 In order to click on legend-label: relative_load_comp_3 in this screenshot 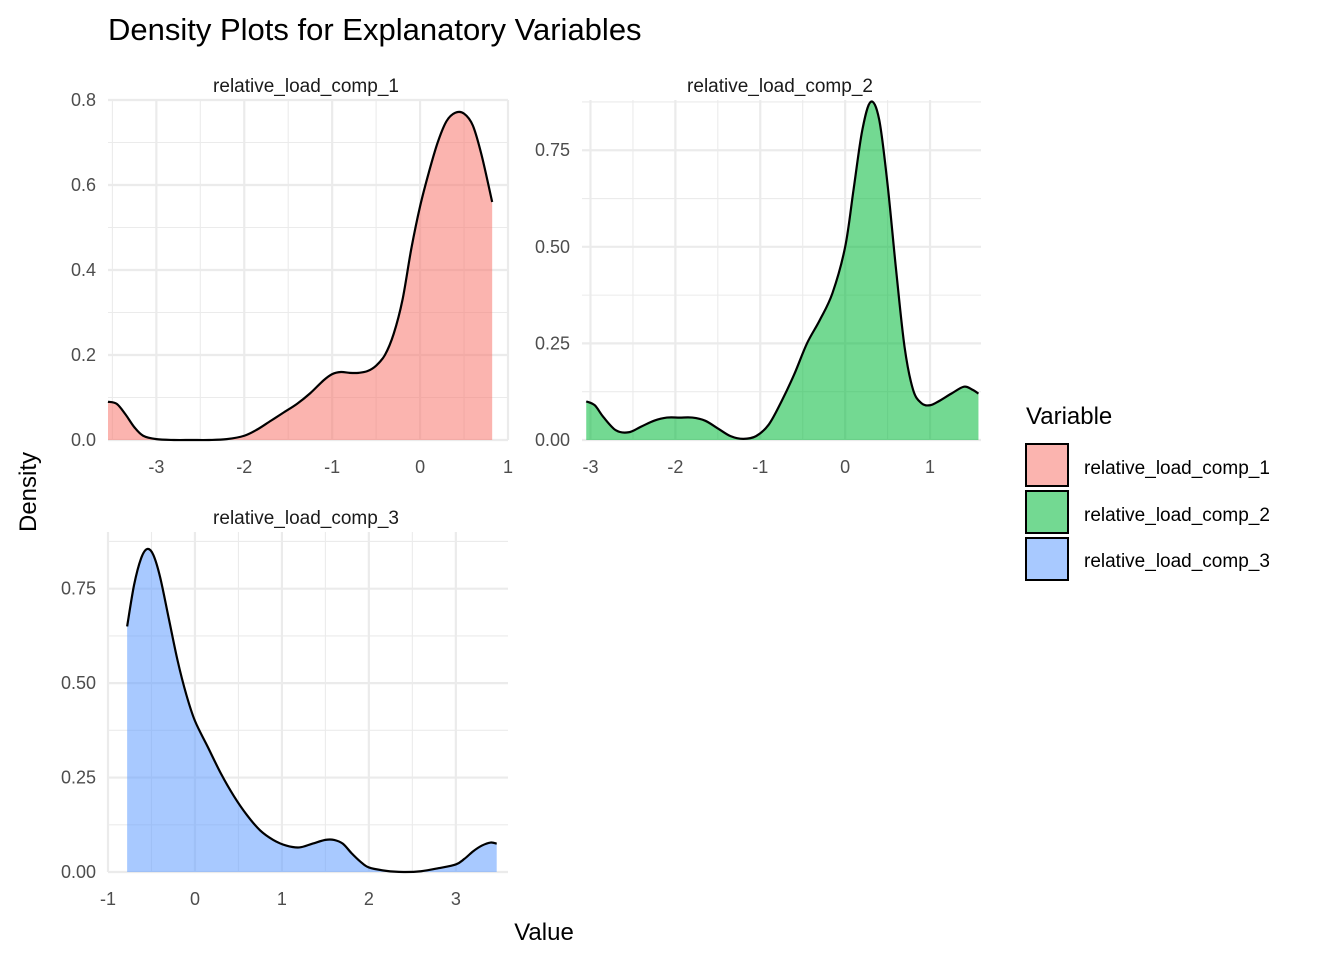, I will do `click(1177, 561)`.